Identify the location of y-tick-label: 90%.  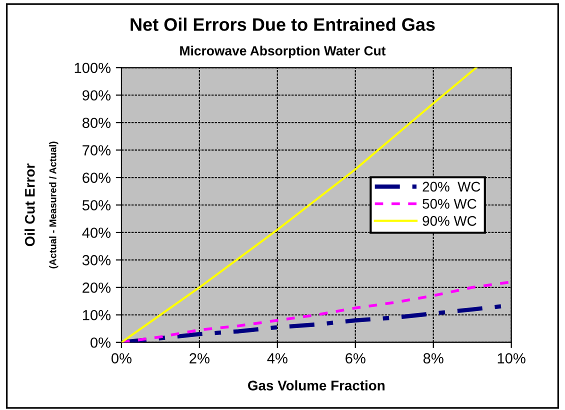
(96, 95).